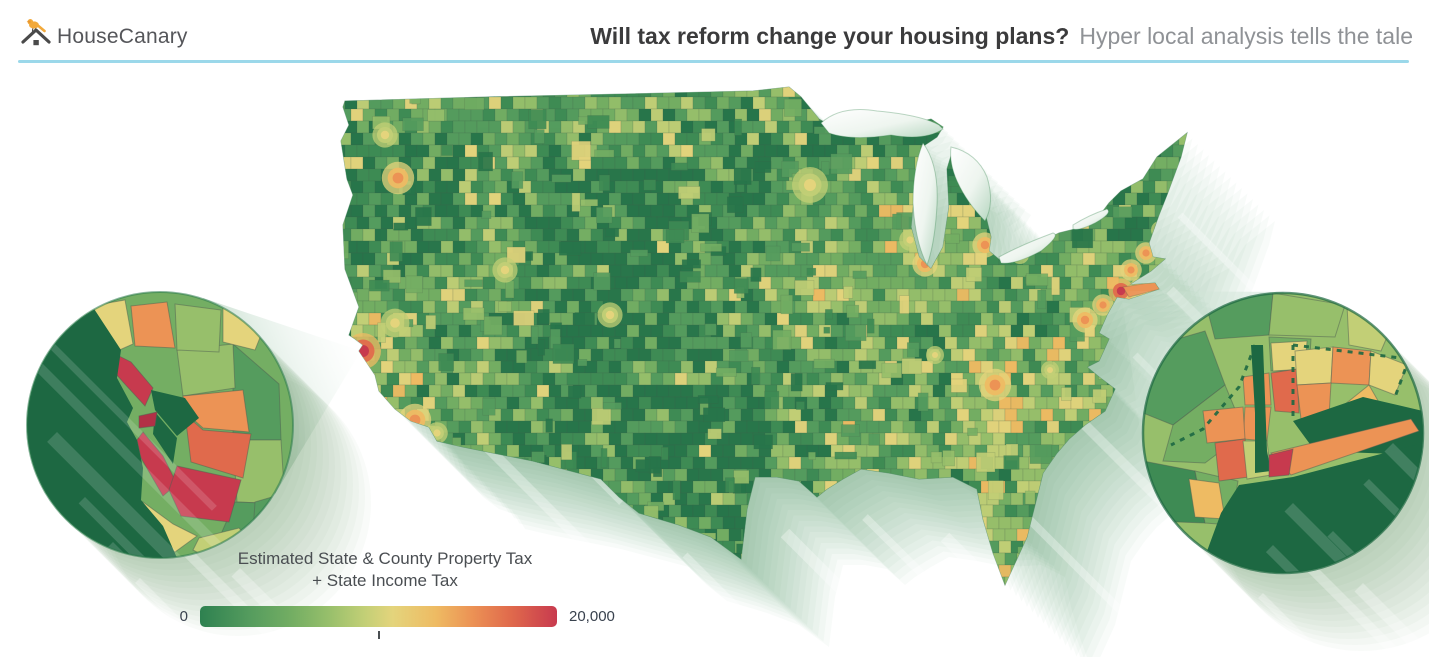  Describe the element at coordinates (1131, 270) in the screenshot. I see `hotspot-hartford` at that location.